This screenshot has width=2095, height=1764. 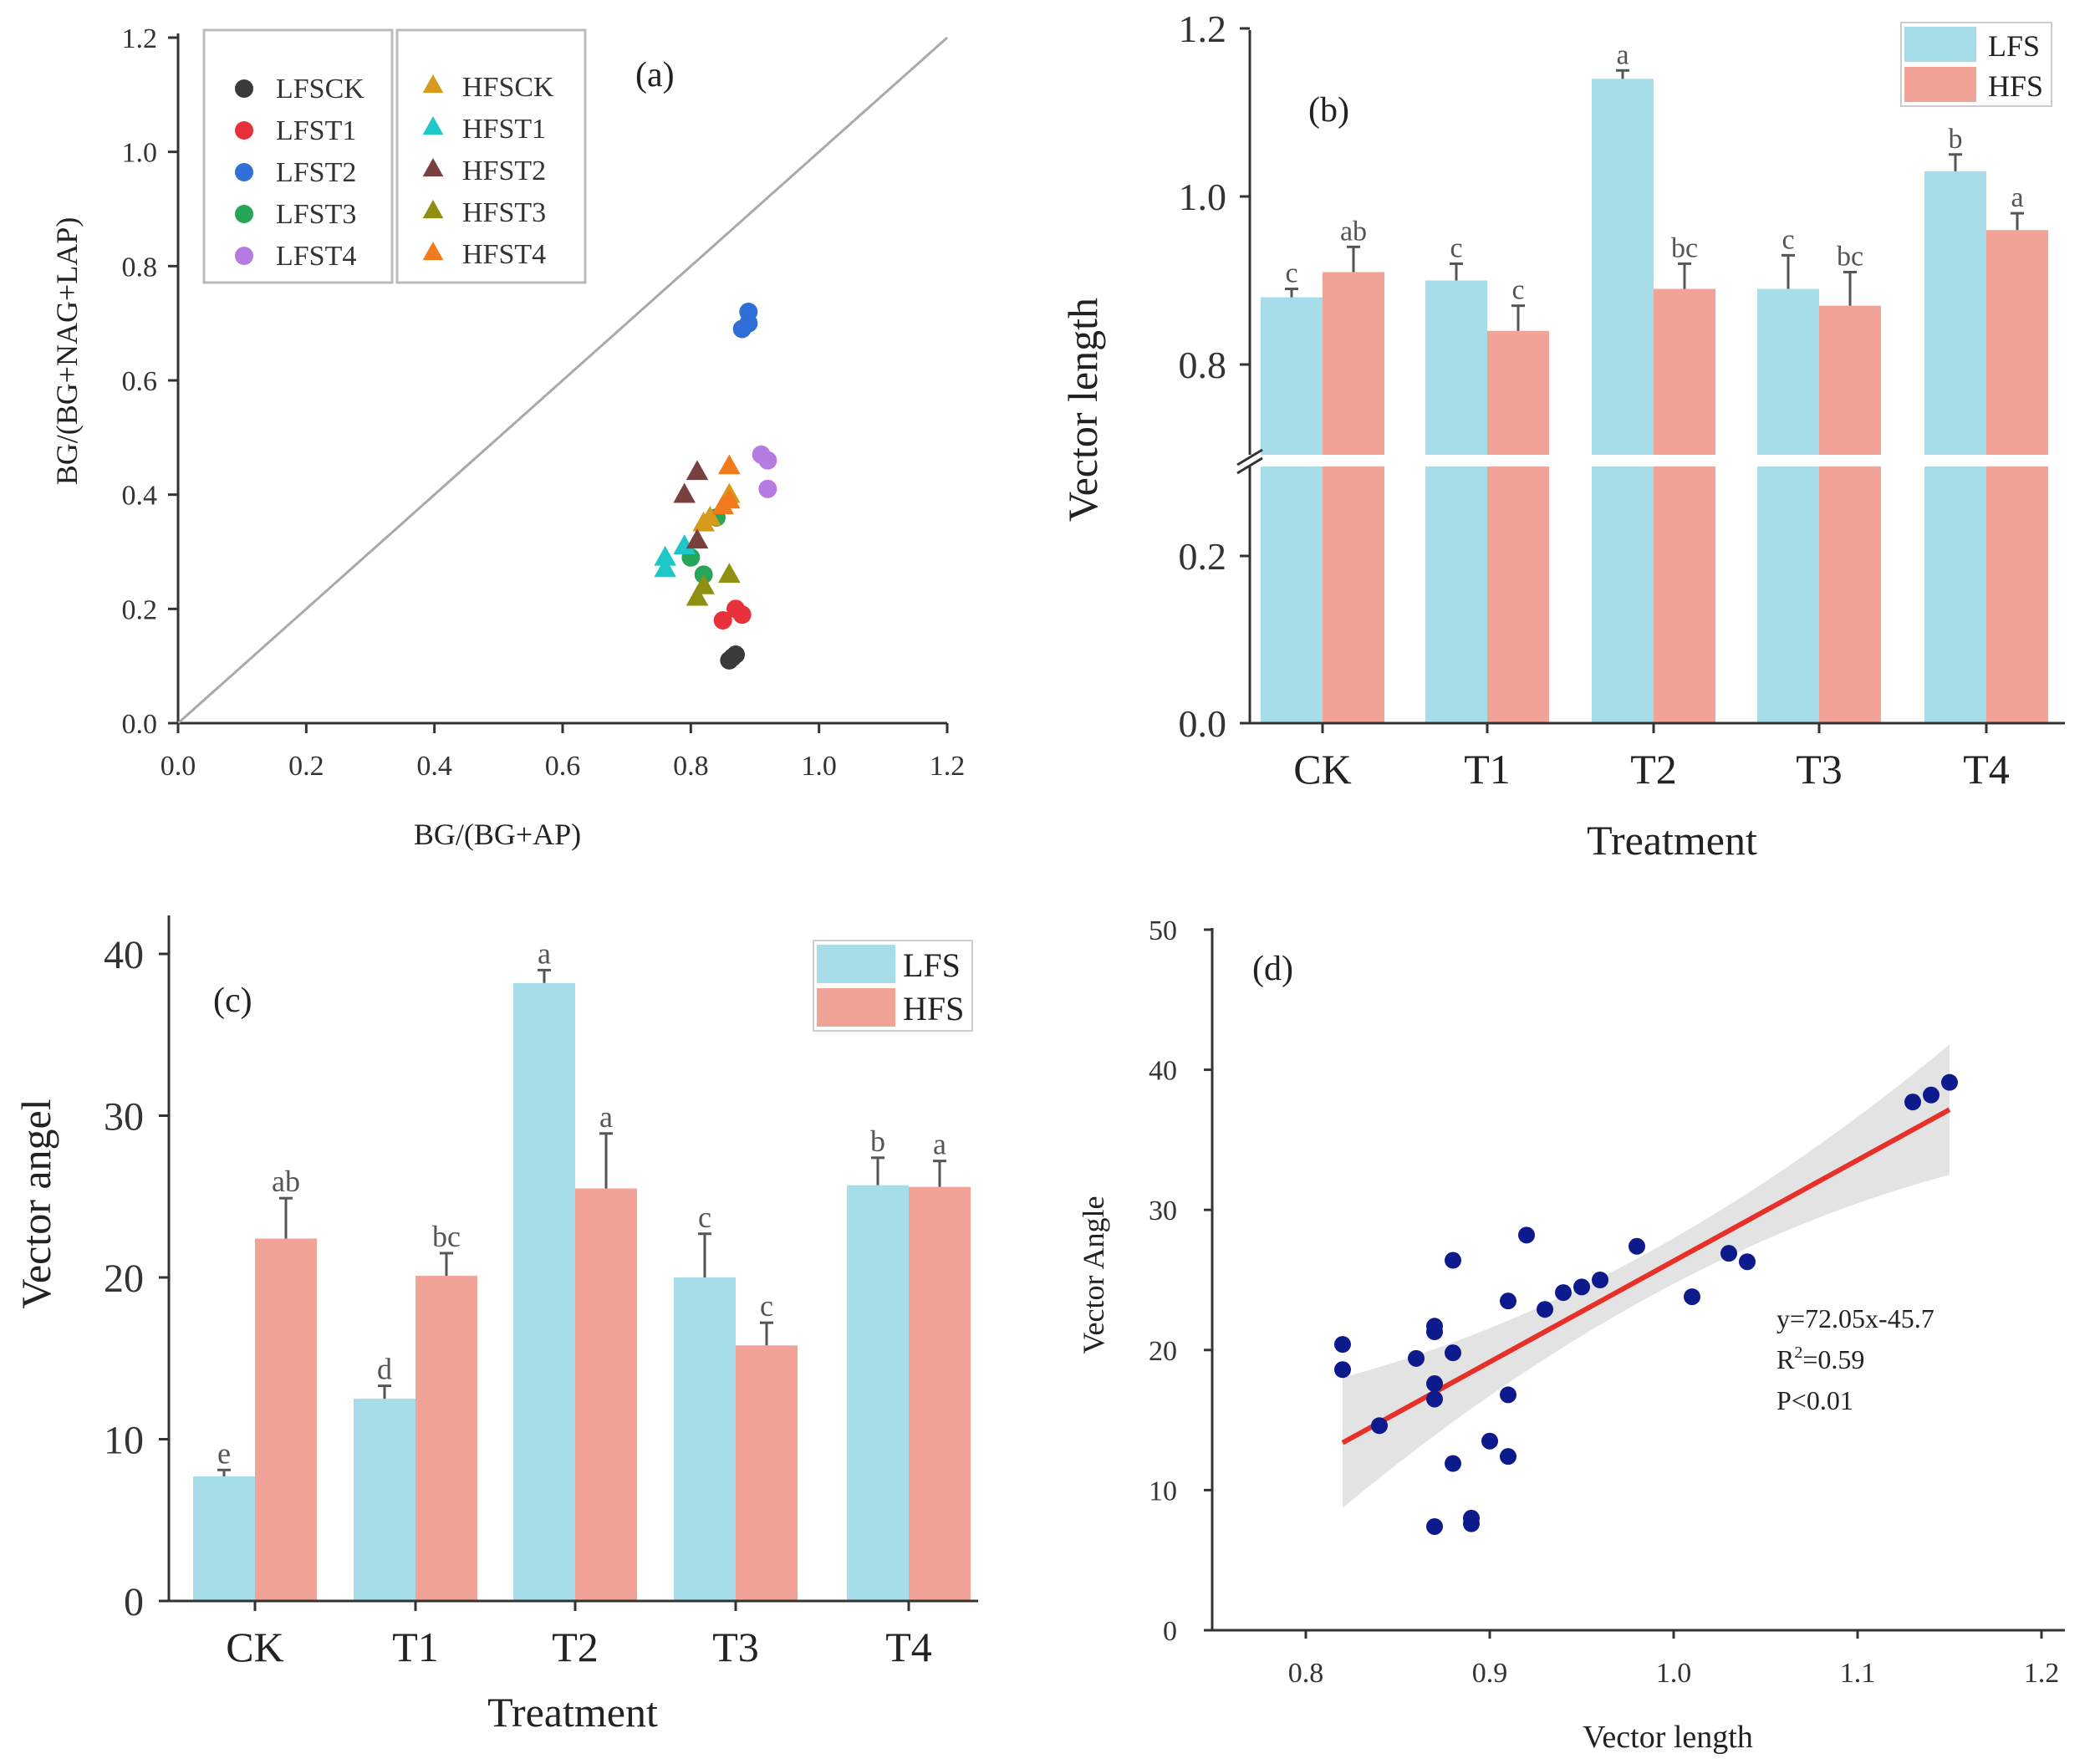 What do you see at coordinates (1353, 497) in the screenshot?
I see `bar-hfs-ck` at bounding box center [1353, 497].